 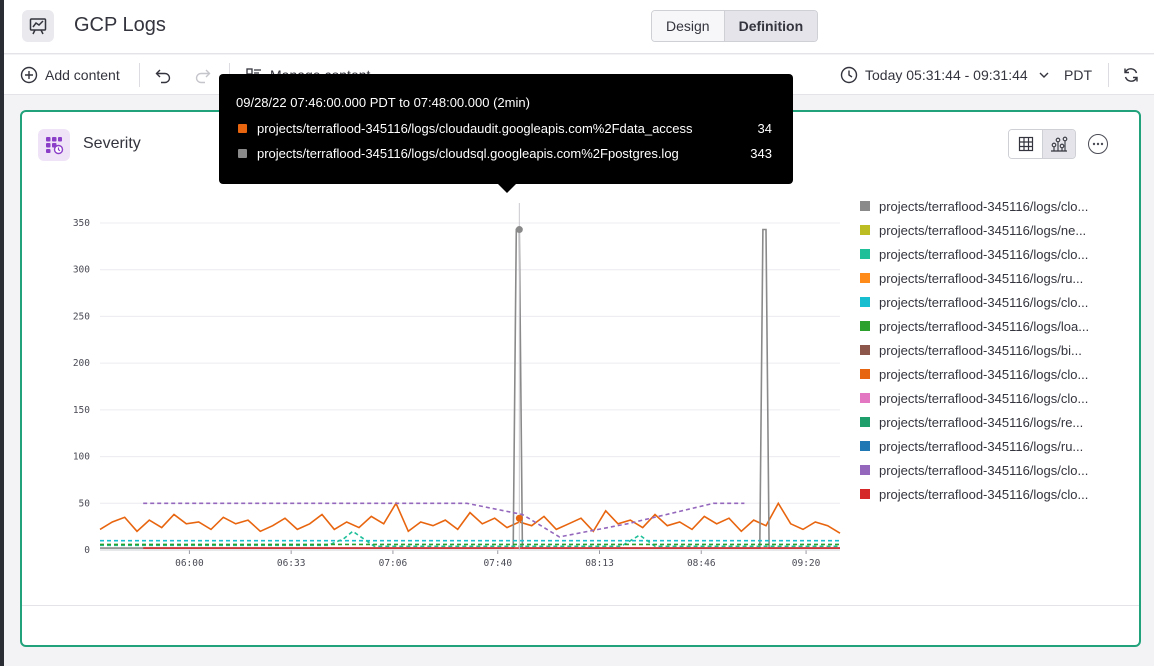 I want to click on design-mode-button: Design, so click(x=688, y=26).